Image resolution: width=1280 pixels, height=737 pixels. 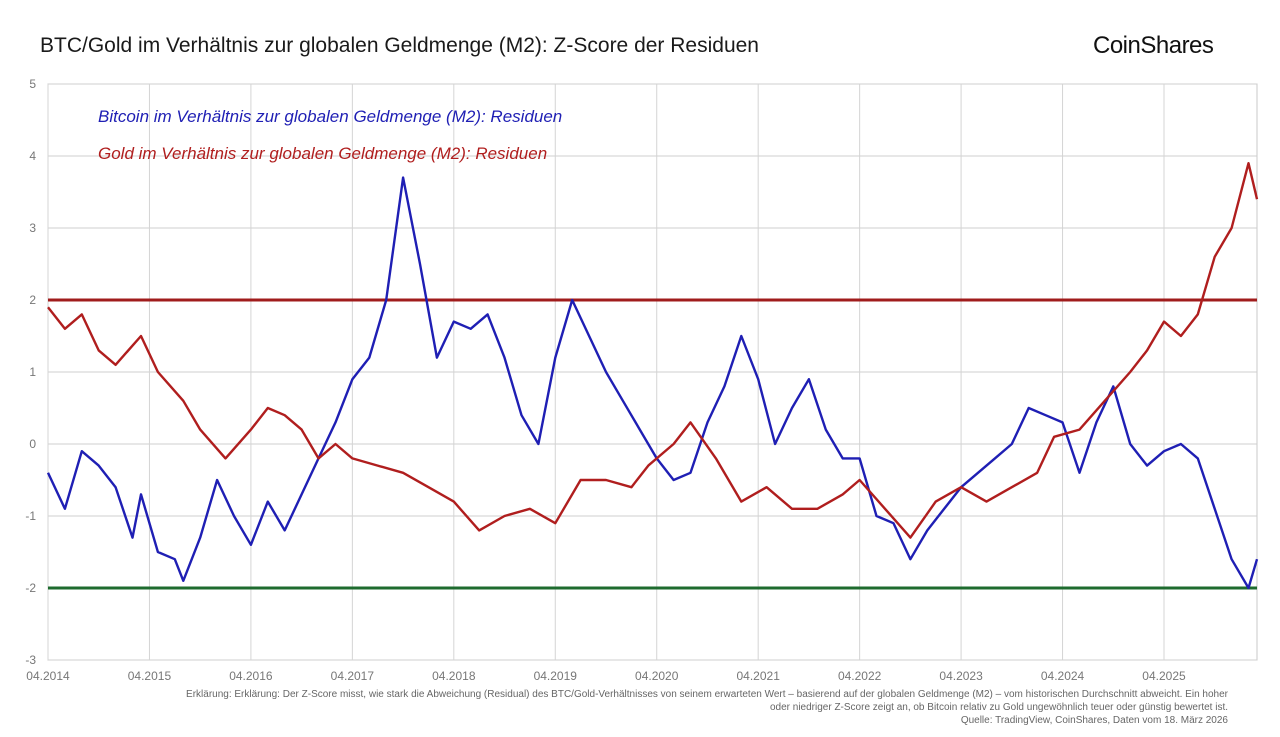 What do you see at coordinates (251, 676) in the screenshot?
I see `x-tick-label: 04.2016` at bounding box center [251, 676].